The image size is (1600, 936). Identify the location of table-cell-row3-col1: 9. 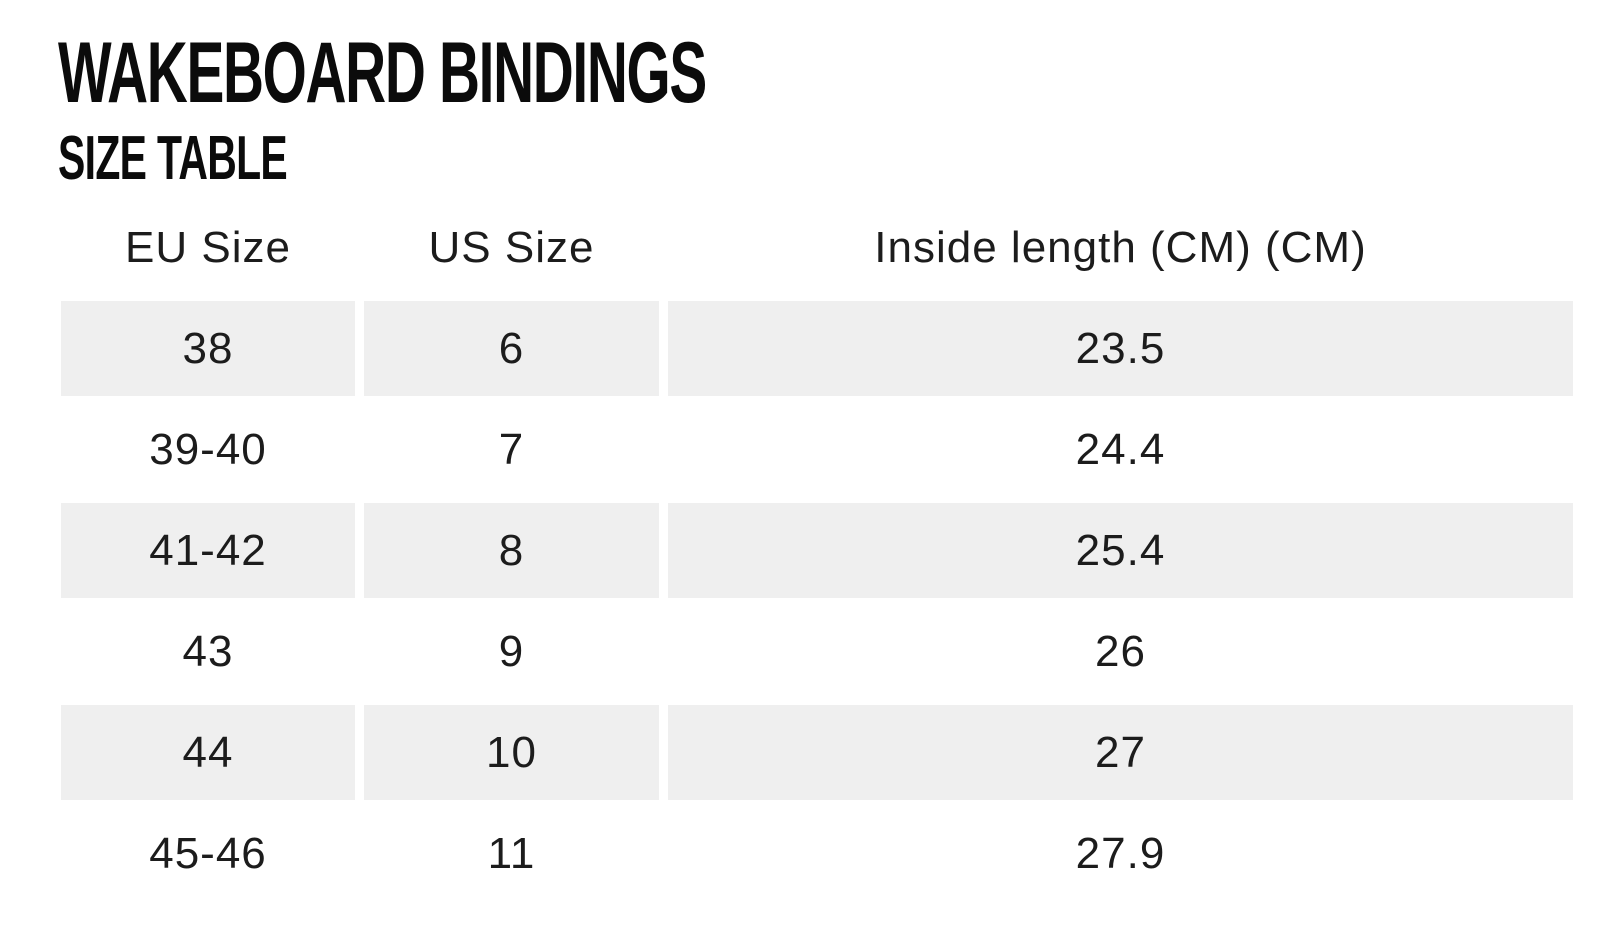
(511, 651).